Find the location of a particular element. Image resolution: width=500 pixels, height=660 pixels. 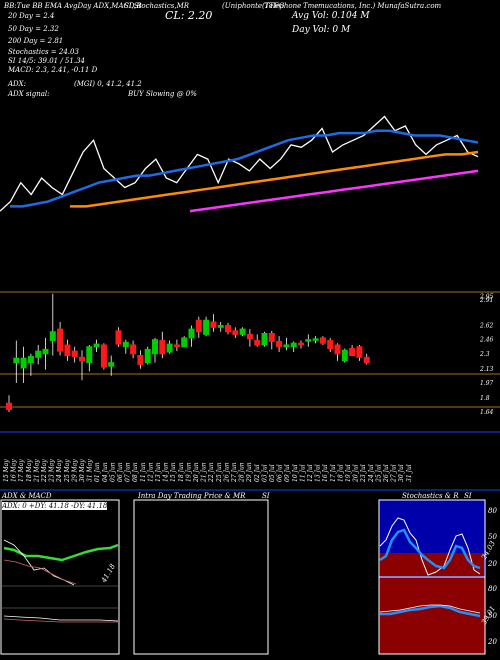

date-tick-label: 05 Jul is located at coordinates (272, 473).